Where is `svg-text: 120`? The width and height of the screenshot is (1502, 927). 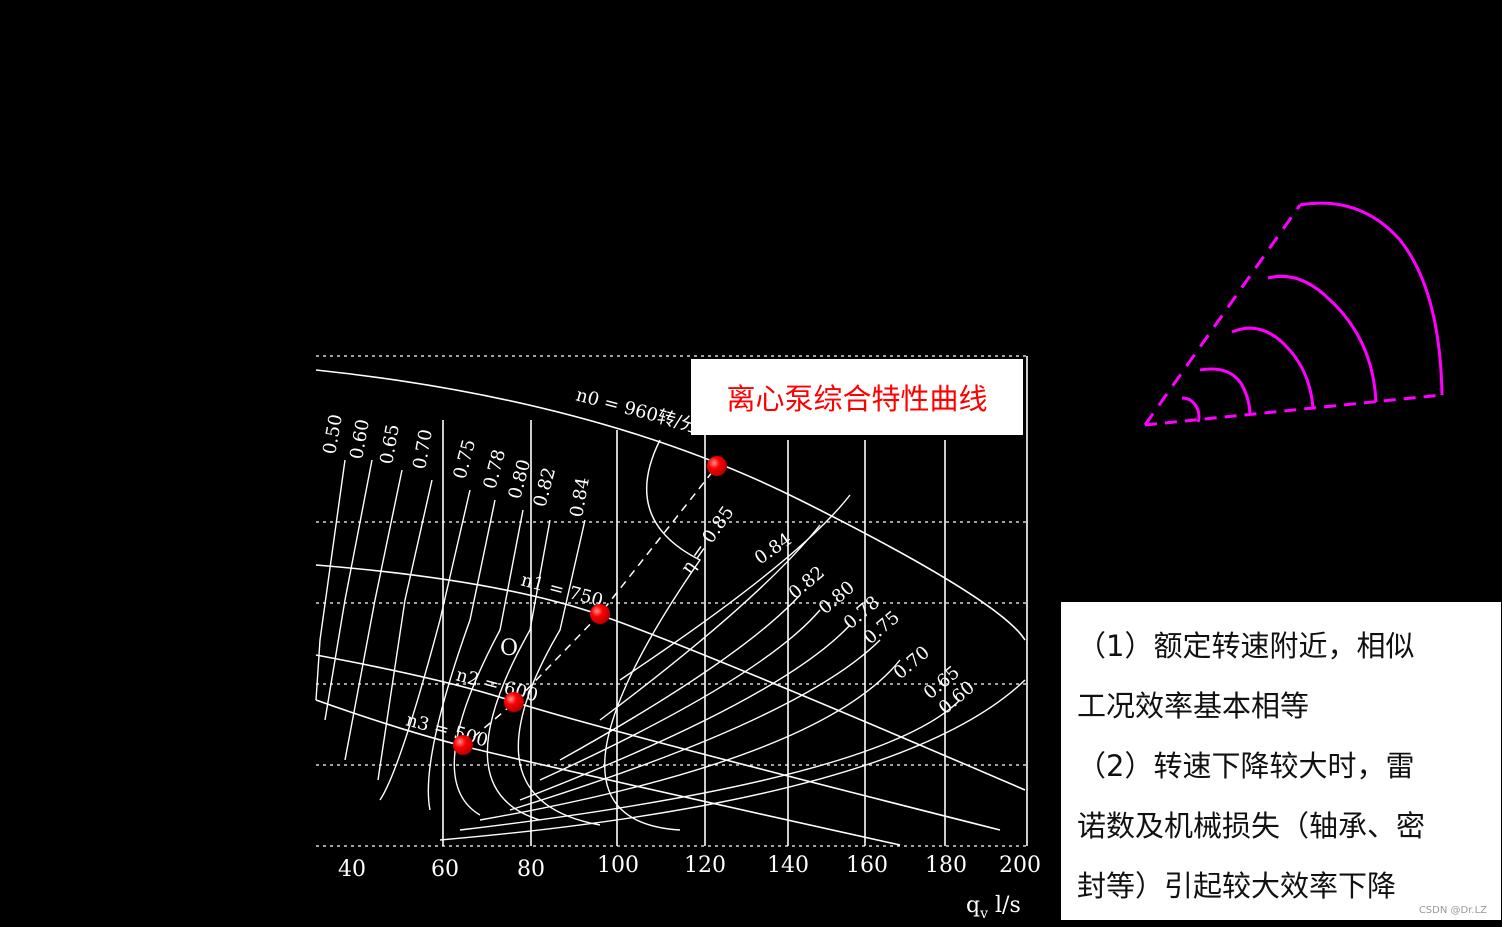 svg-text: 120 is located at coordinates (705, 865).